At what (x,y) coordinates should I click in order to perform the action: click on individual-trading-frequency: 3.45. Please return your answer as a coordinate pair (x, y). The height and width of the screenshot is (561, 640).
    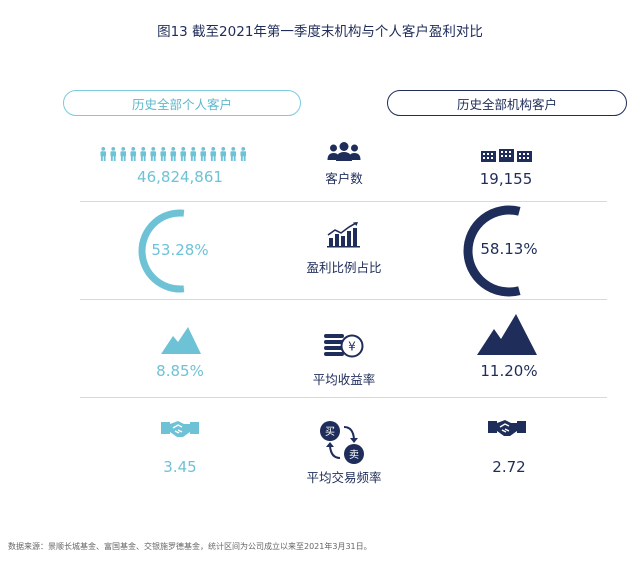
    Looking at the image, I should click on (180, 467).